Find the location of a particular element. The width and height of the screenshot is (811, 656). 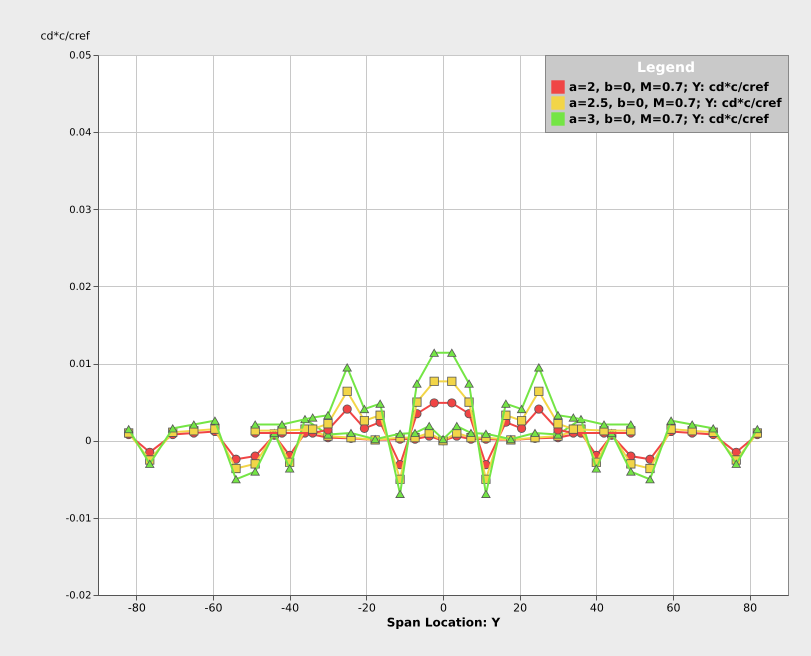

x-tick-label: 0 is located at coordinates (443, 608).